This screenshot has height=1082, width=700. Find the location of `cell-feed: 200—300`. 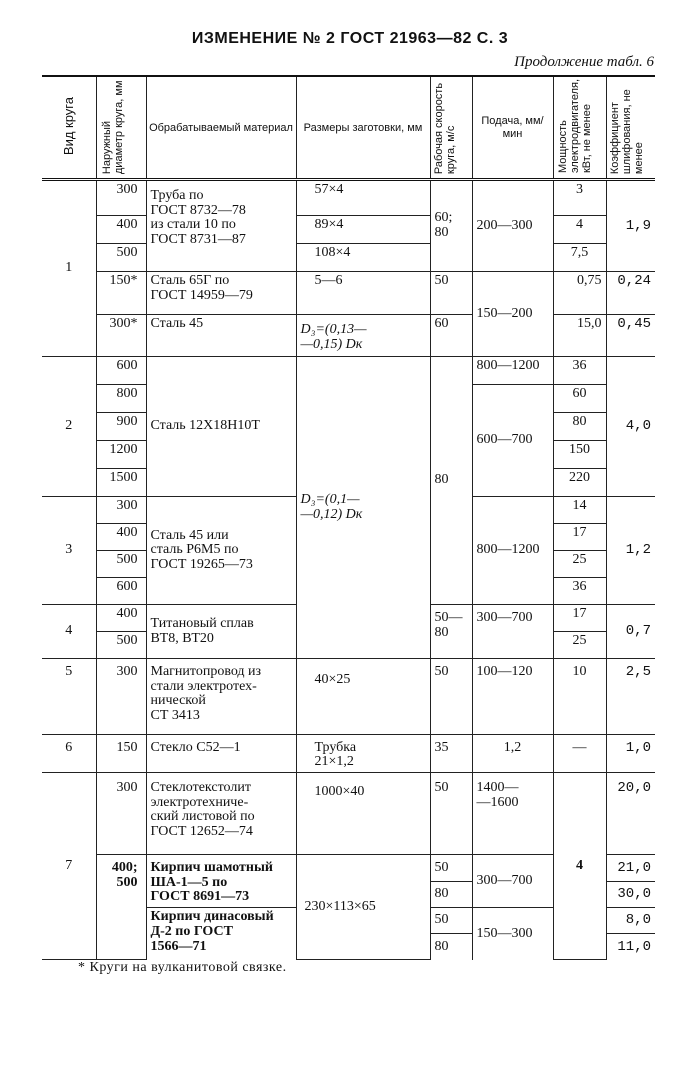

cell-feed: 200—300 is located at coordinates (512, 226).